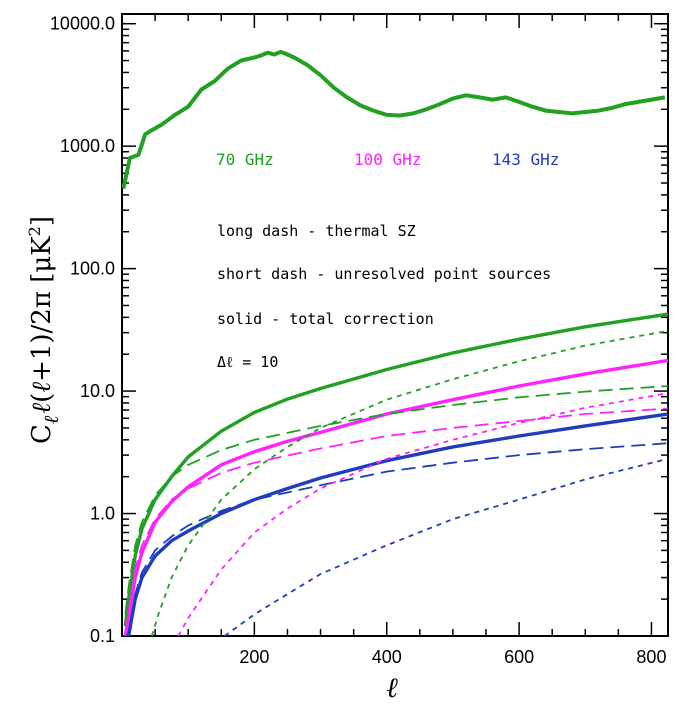 The height and width of the screenshot is (707, 674). I want to click on y-axis-title: Cℓℓ(ℓ+1)/2π [μK2], so click(44, 330).